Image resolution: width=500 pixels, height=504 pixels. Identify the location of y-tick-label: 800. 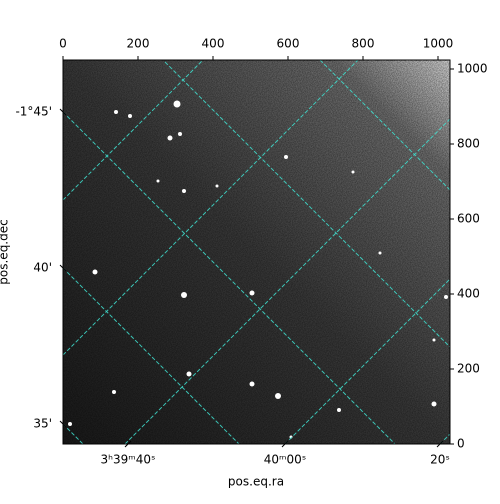
(468, 144).